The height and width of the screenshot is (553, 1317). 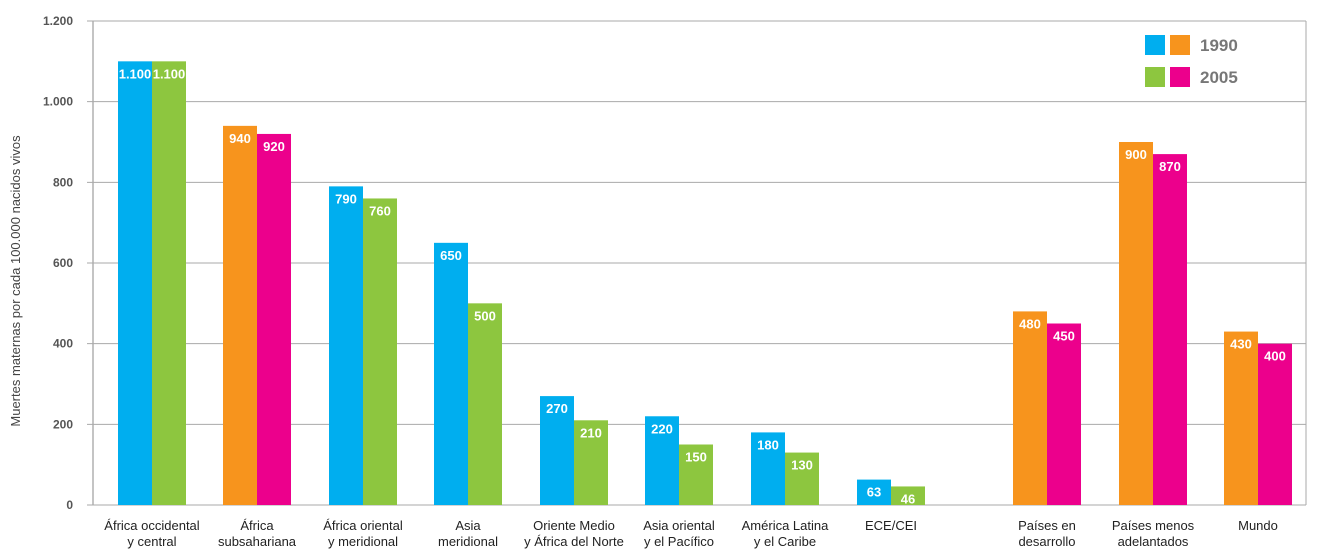 What do you see at coordinates (135, 73) in the screenshot?
I see `data-label-1990: 1.100` at bounding box center [135, 73].